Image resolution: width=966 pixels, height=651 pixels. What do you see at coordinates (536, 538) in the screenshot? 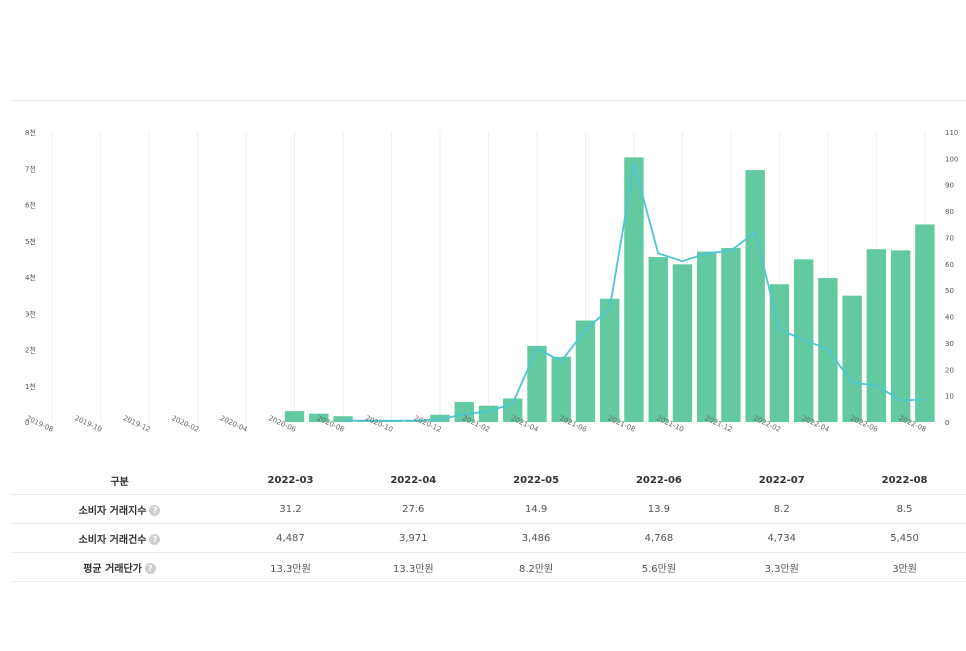
I see `table-cell: 3,486` at bounding box center [536, 538].